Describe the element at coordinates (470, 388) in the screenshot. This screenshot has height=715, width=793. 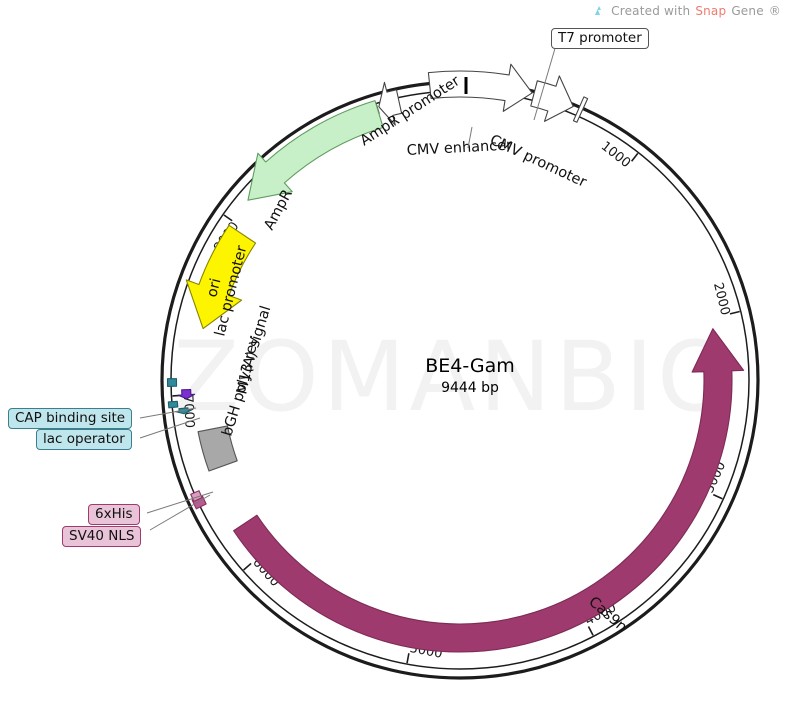
I see `plasmid-size-label: 9444 bp` at that location.